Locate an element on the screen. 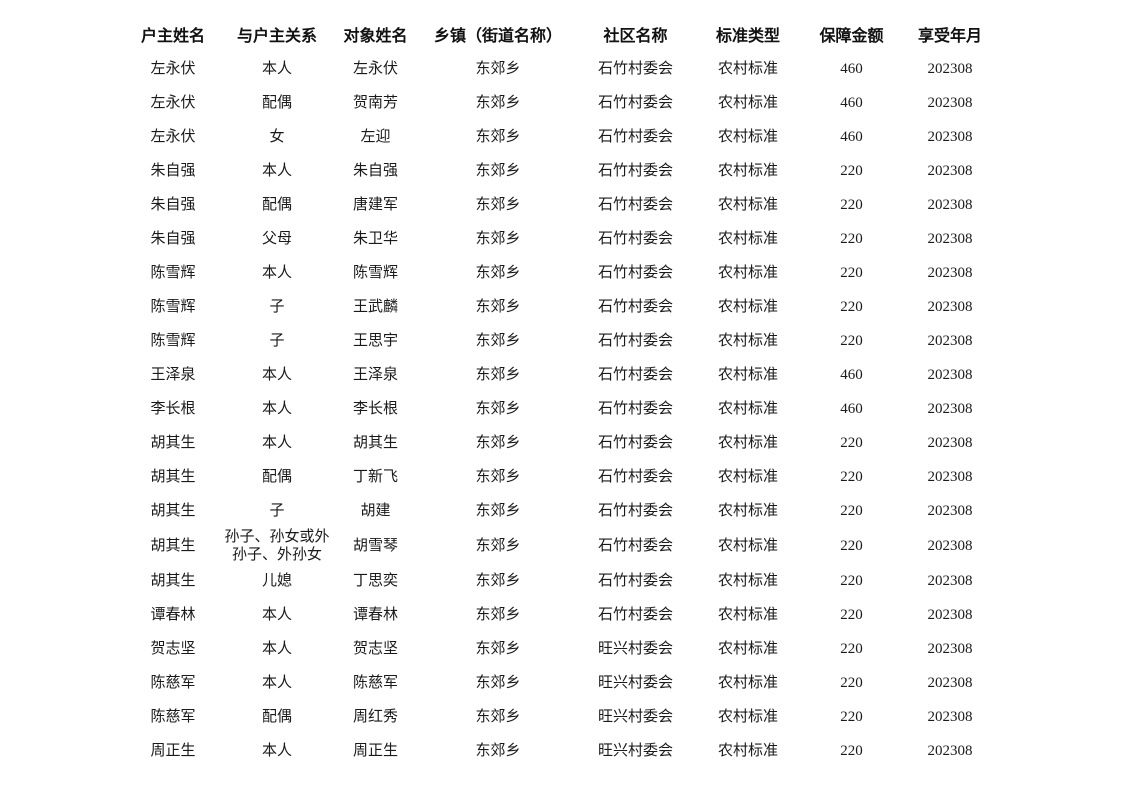  table-row: 朱自强 父母 朱卫华 东郊乡 石竹村委会 农村标准 220 202308 is located at coordinates (562, 239).